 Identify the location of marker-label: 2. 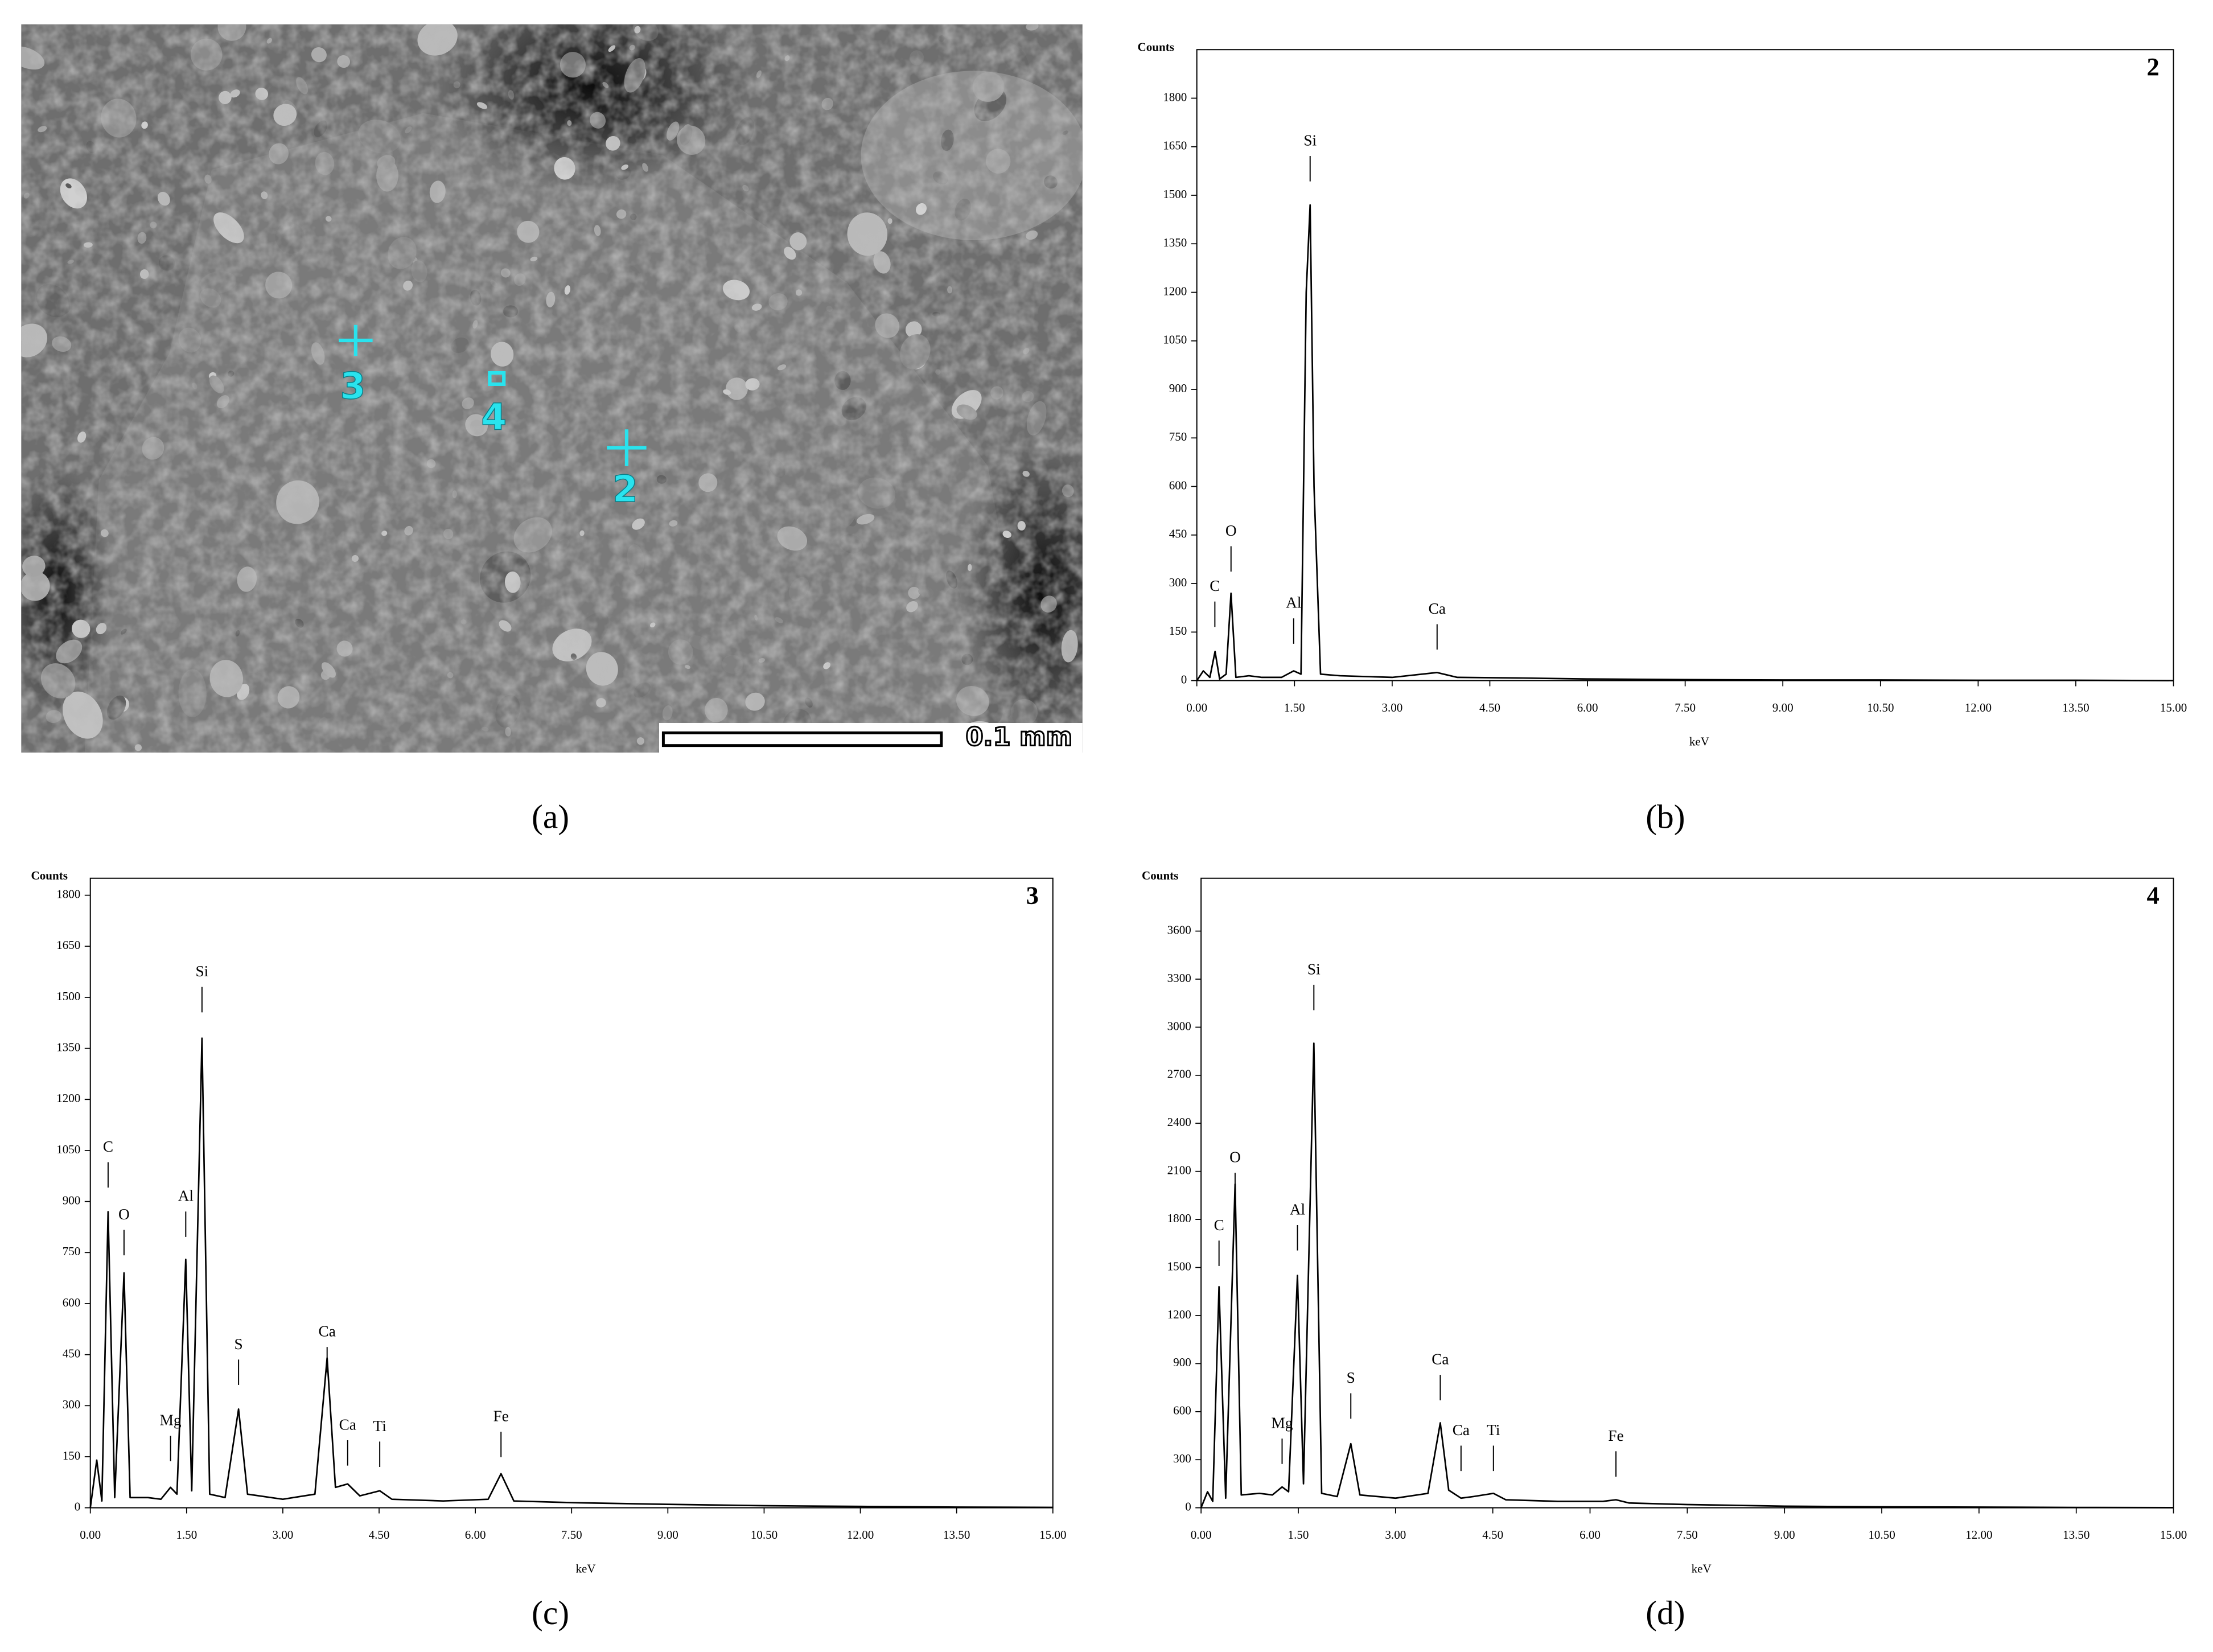
(625, 489).